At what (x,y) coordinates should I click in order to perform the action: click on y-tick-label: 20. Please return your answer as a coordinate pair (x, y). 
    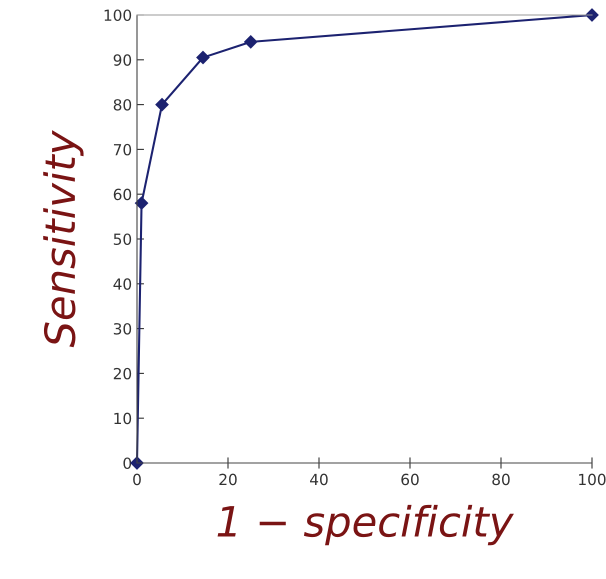
    Looking at the image, I should click on (123, 374).